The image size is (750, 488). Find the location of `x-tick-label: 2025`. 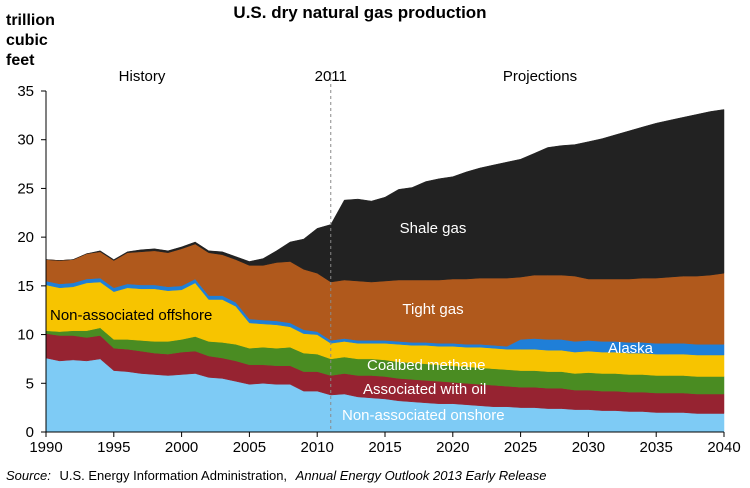

x-tick-label: 2025 is located at coordinates (520, 447).